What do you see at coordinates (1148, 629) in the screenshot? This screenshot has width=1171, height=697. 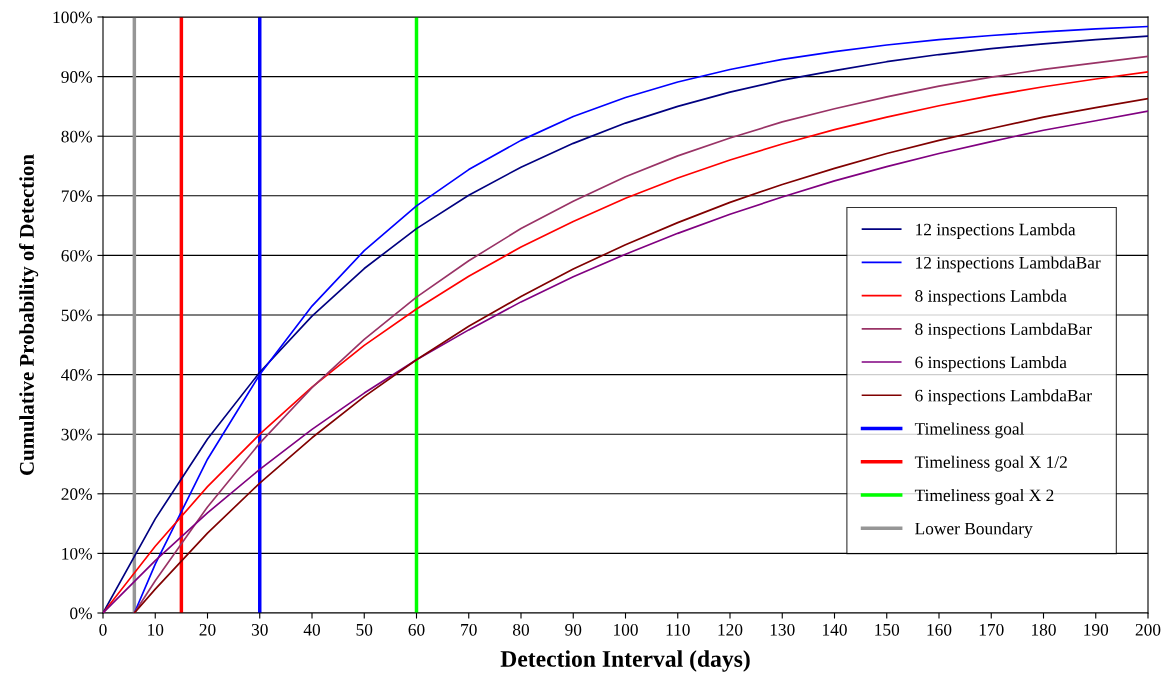 I see `x-tick-label: 200` at bounding box center [1148, 629].